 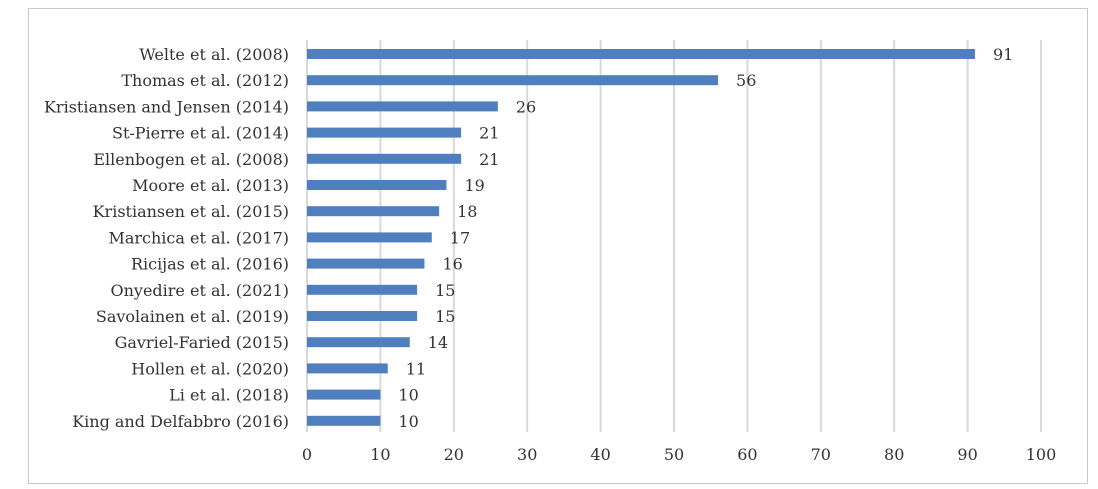 What do you see at coordinates (1041, 454) in the screenshot?
I see `x-tick-label: 100` at bounding box center [1041, 454].